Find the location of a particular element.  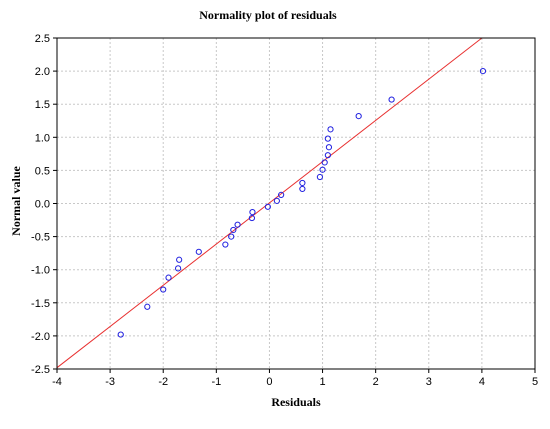

x-tick-label: 0 is located at coordinates (269, 382).